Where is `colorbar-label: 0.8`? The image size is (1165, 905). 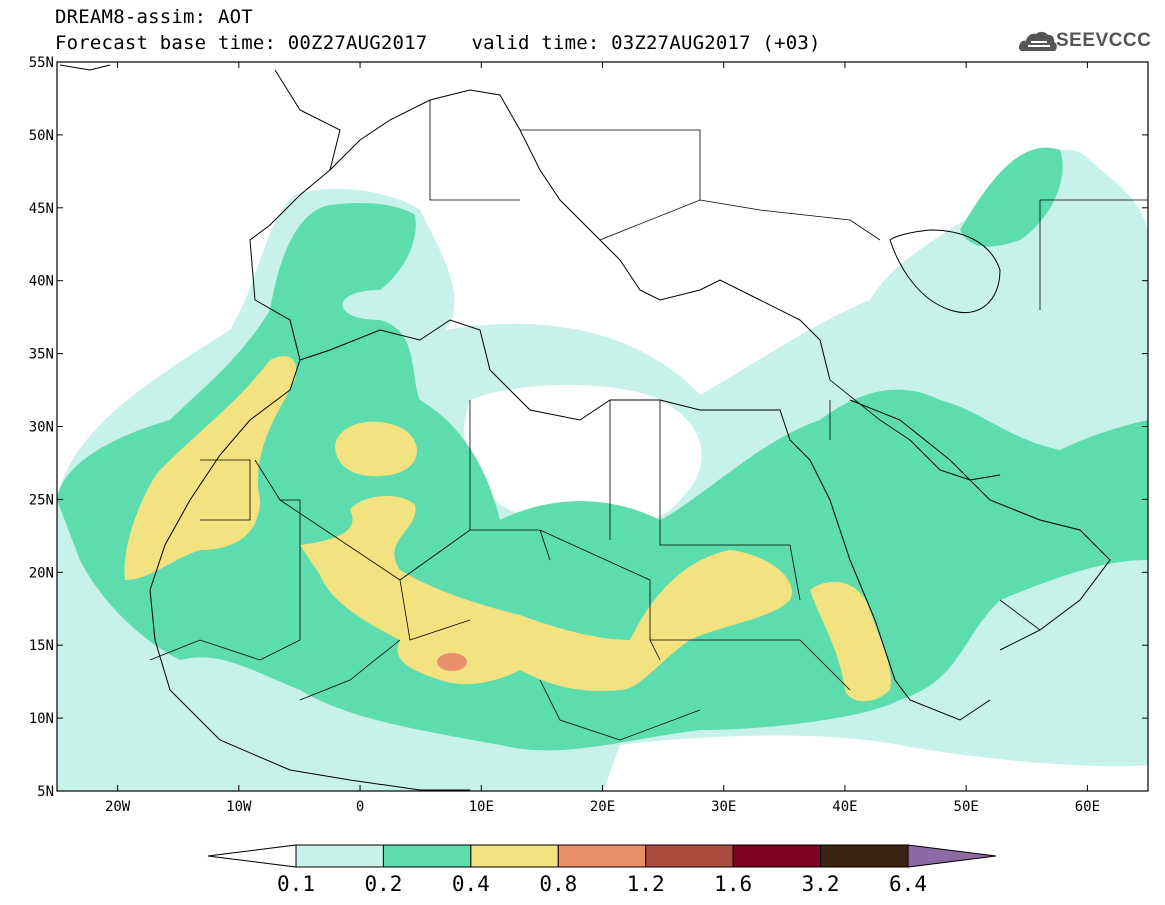 colorbar-label: 0.8 is located at coordinates (558, 884).